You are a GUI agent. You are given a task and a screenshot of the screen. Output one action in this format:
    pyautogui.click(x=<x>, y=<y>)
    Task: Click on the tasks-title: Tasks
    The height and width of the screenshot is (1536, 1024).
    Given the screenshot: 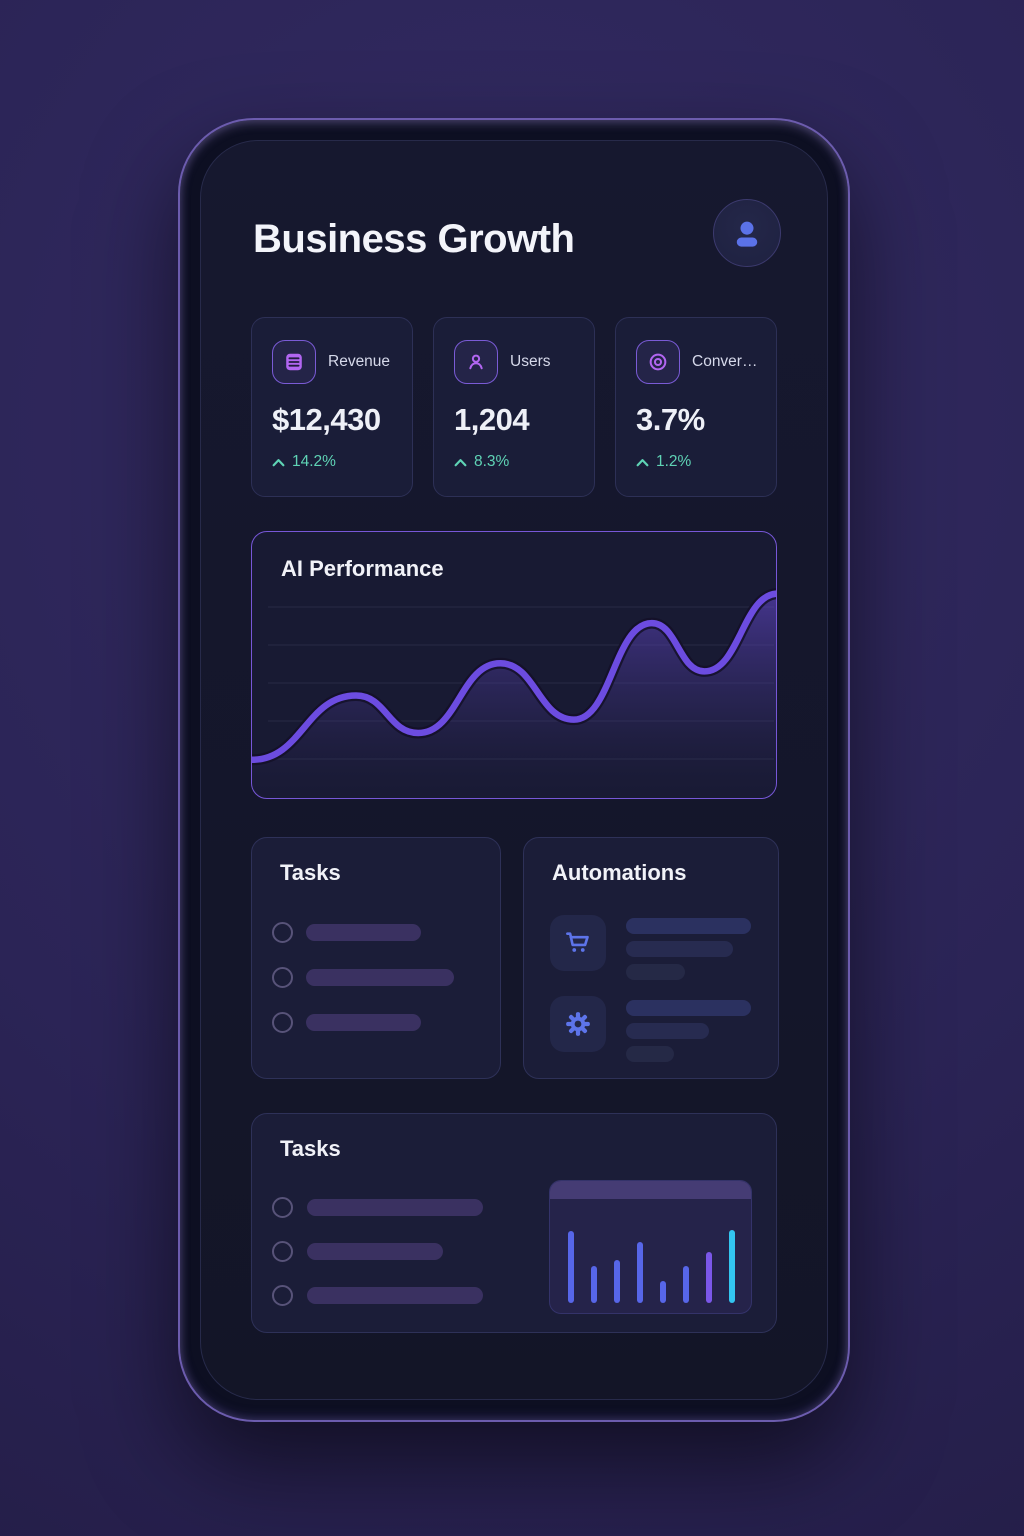 What is the action you would take?
    pyautogui.click(x=310, y=872)
    